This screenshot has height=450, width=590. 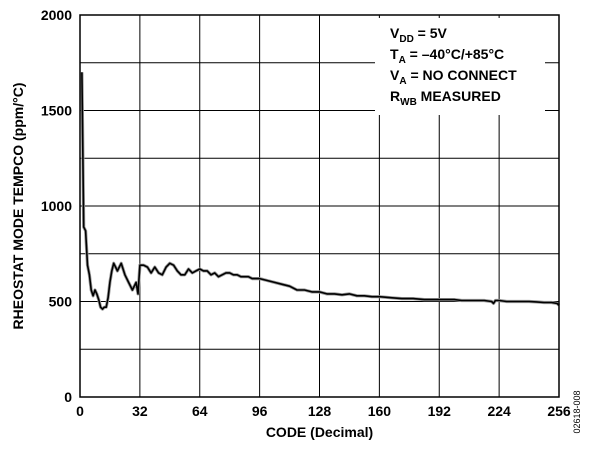 What do you see at coordinates (61, 302) in the screenshot?
I see `y-tick-label: 500` at bounding box center [61, 302].